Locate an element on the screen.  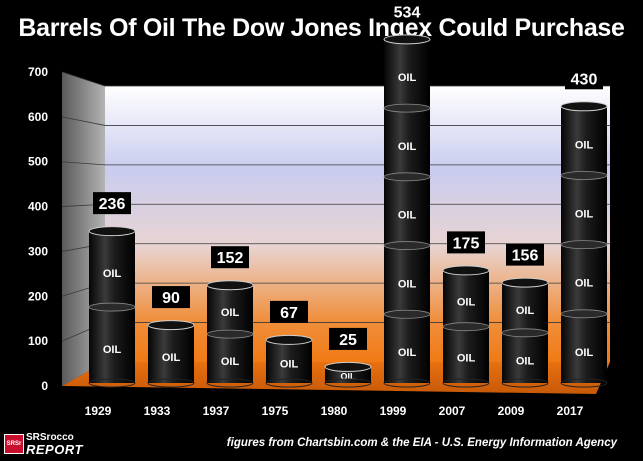
value-label: 534 is located at coordinates (407, 12).